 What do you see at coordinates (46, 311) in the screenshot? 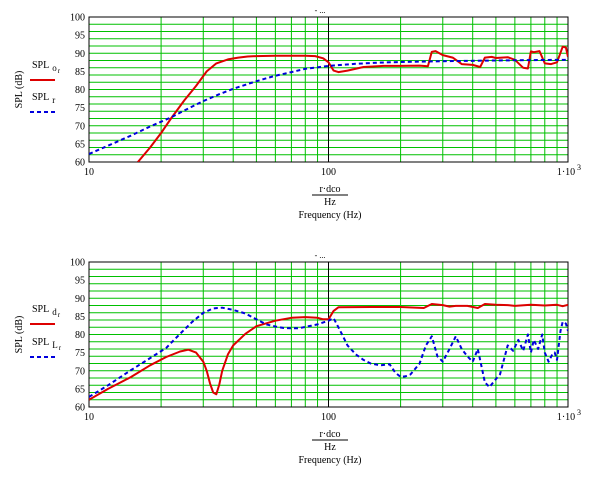
I see `legend-label: SPL dr` at bounding box center [46, 311].